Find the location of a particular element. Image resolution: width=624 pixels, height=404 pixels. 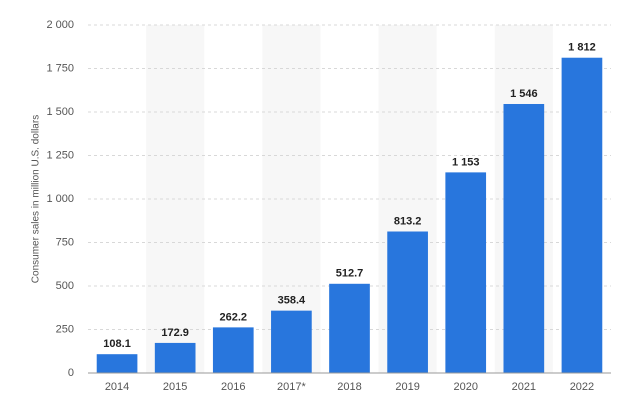

value-label: 172.9 is located at coordinates (175, 333).